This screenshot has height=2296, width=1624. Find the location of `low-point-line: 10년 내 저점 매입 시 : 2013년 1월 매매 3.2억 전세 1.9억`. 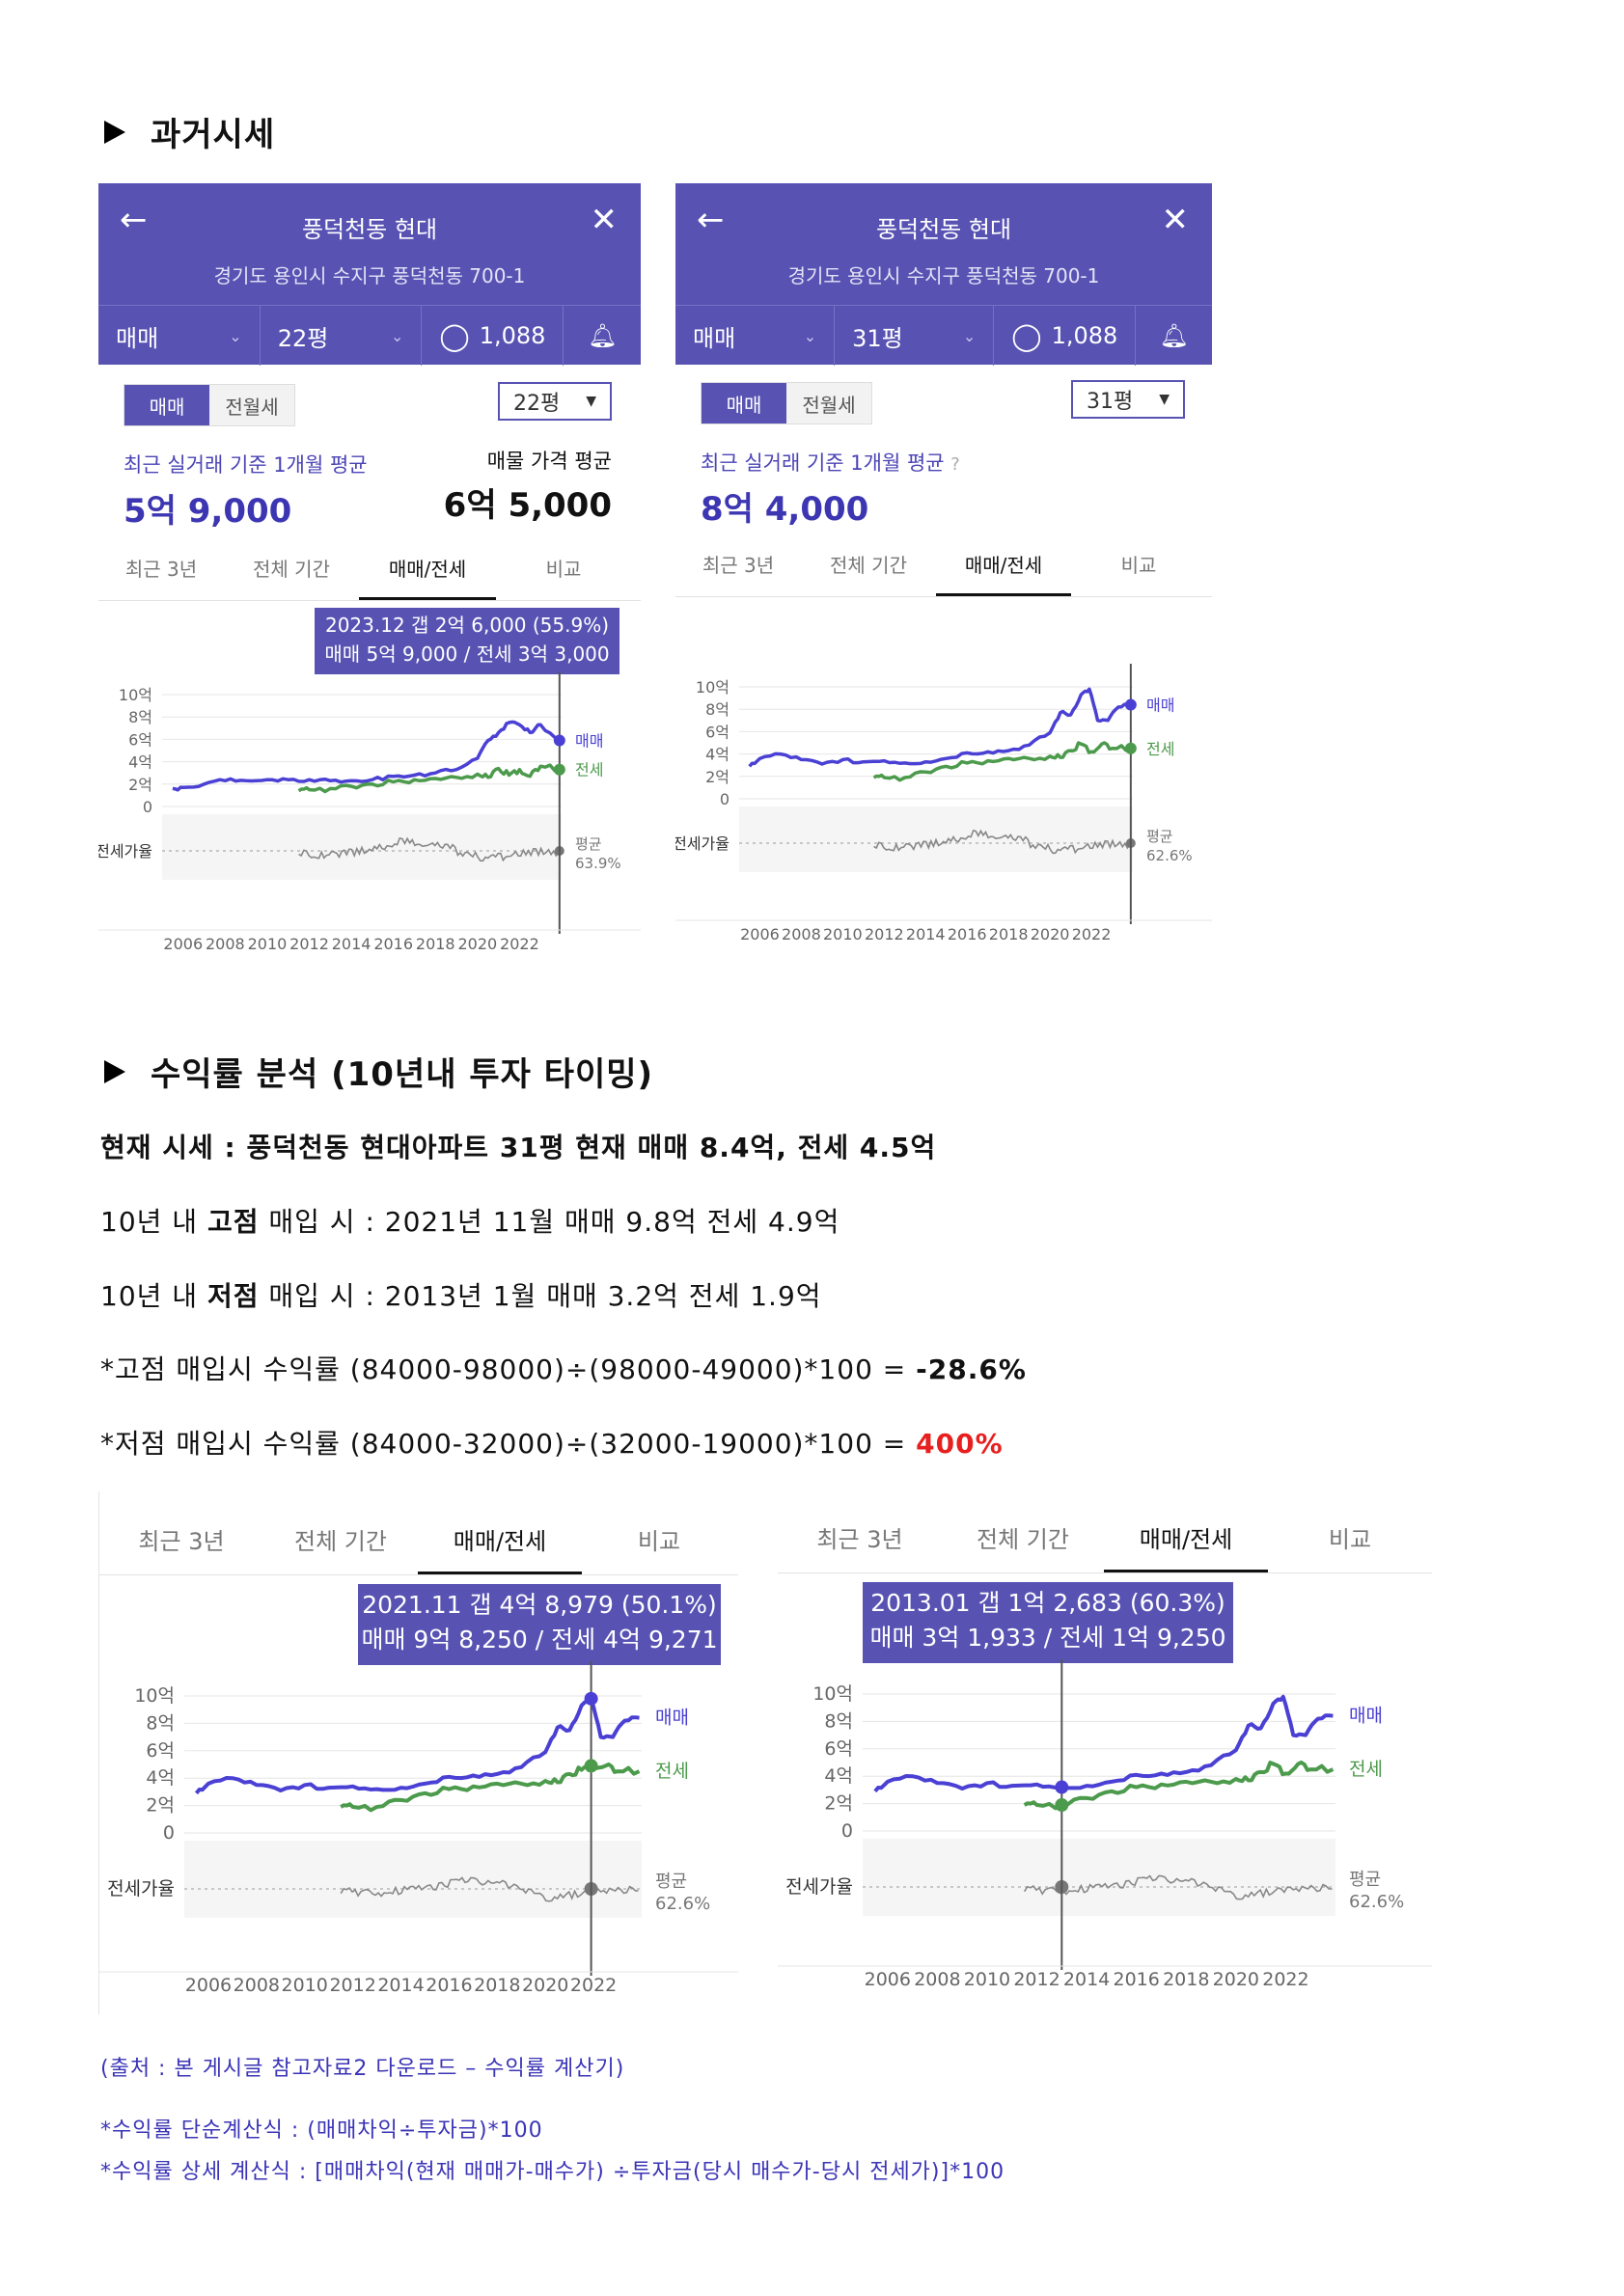

low-point-line: 10년 내 저점 매입 시 : 2013년 1월 매매 3.2억 전세 1.9억 is located at coordinates (461, 1296).